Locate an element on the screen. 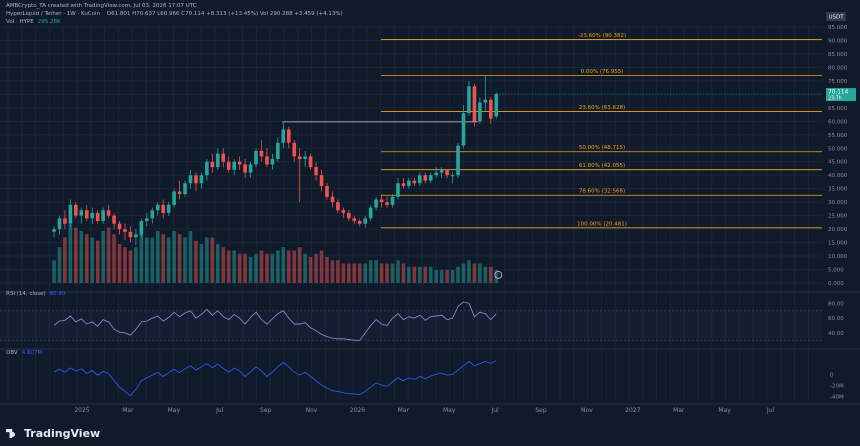 Image resolution: width=860 pixels, height=446 pixels. rsi-value: 60.80 is located at coordinates (57, 294).